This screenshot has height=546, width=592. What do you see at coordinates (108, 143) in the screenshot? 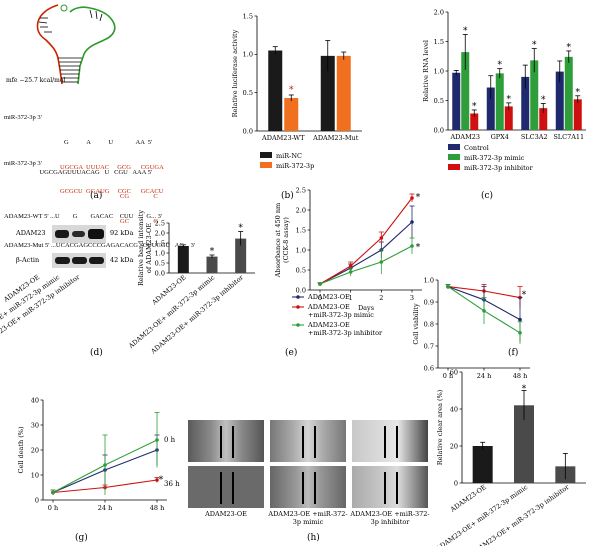
I see `wt-top-unpaired: G A U AA 5'` at bounding box center [108, 143].